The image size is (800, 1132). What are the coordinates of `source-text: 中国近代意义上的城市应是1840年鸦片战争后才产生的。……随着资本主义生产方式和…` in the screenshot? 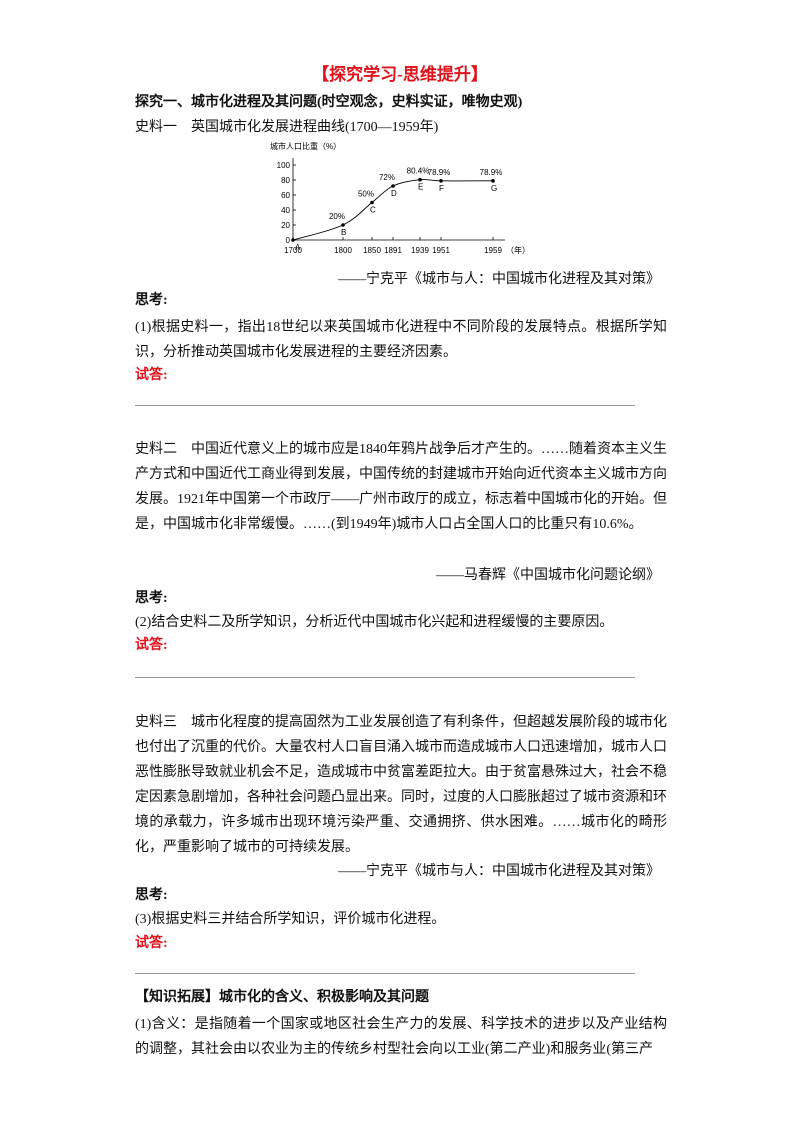 It's located at (401, 487).